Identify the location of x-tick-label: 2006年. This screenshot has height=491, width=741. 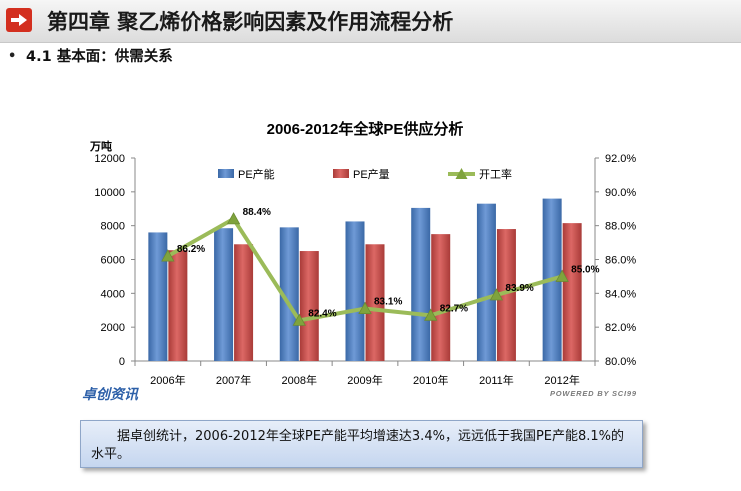
(167, 380).